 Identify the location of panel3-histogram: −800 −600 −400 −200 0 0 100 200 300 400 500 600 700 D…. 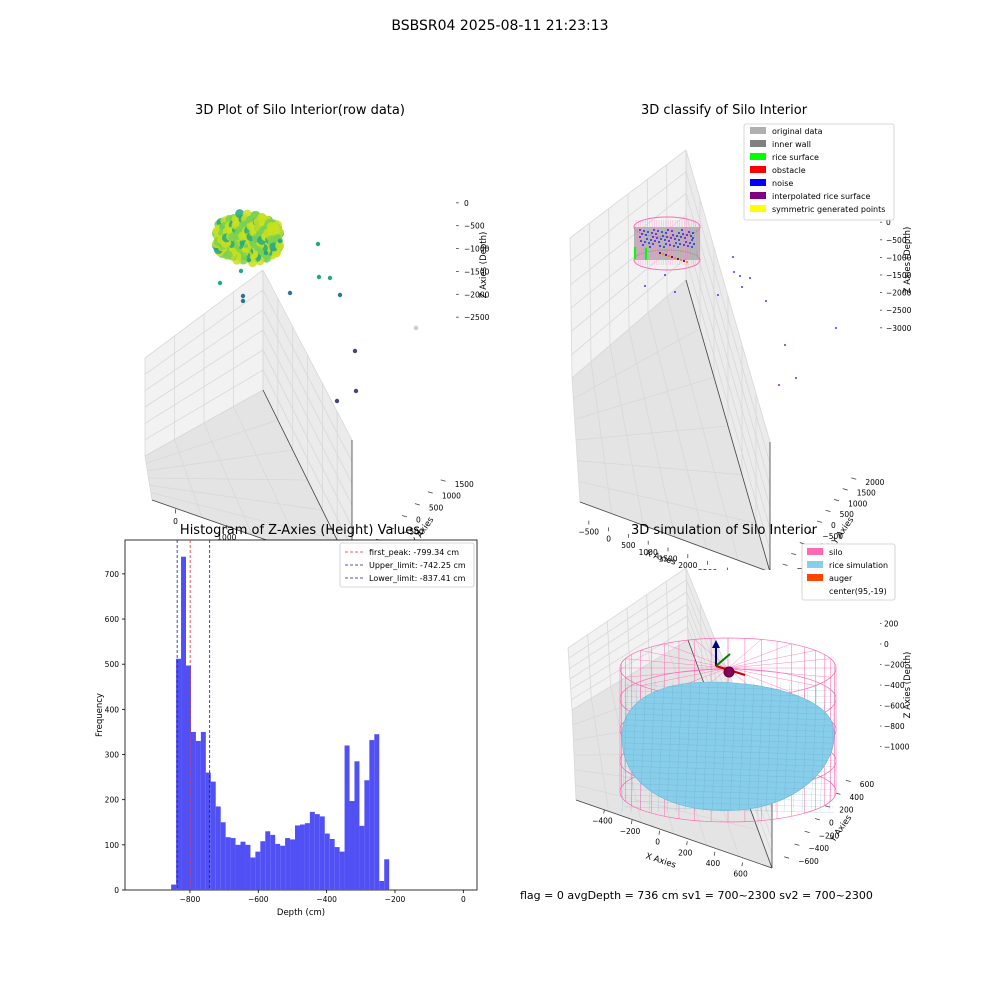
(286, 728).